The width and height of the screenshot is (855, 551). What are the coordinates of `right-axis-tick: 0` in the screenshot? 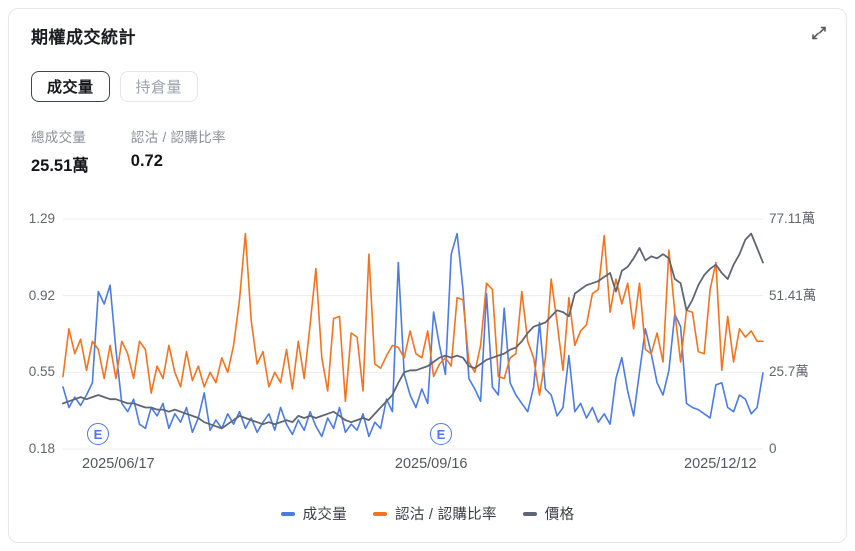 It's located at (773, 448).